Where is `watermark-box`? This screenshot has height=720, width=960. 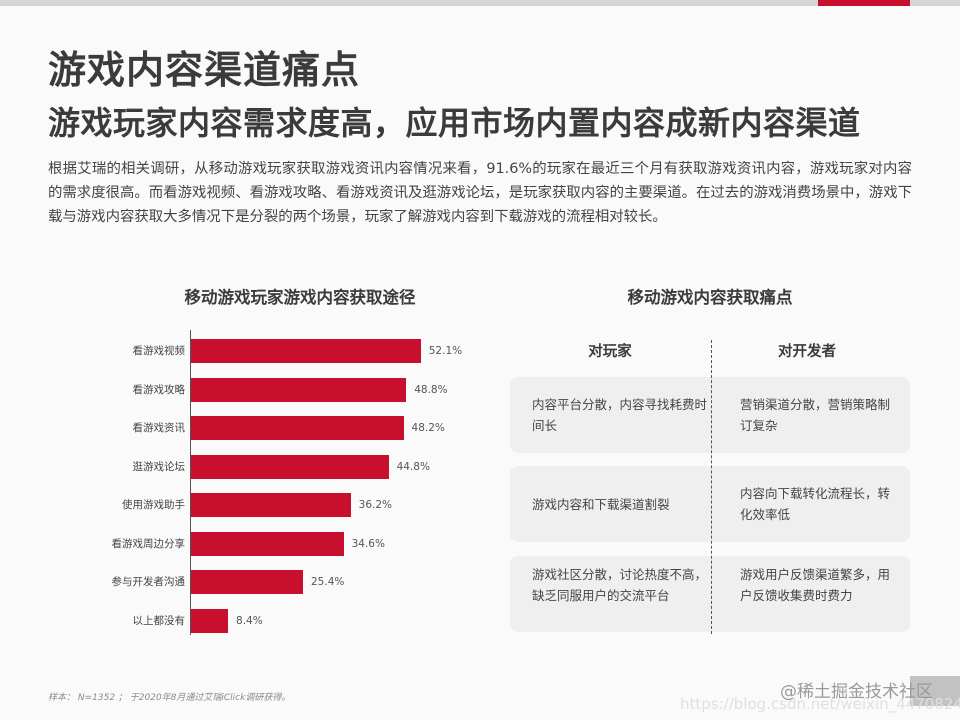
watermark-box is located at coordinates (935, 691).